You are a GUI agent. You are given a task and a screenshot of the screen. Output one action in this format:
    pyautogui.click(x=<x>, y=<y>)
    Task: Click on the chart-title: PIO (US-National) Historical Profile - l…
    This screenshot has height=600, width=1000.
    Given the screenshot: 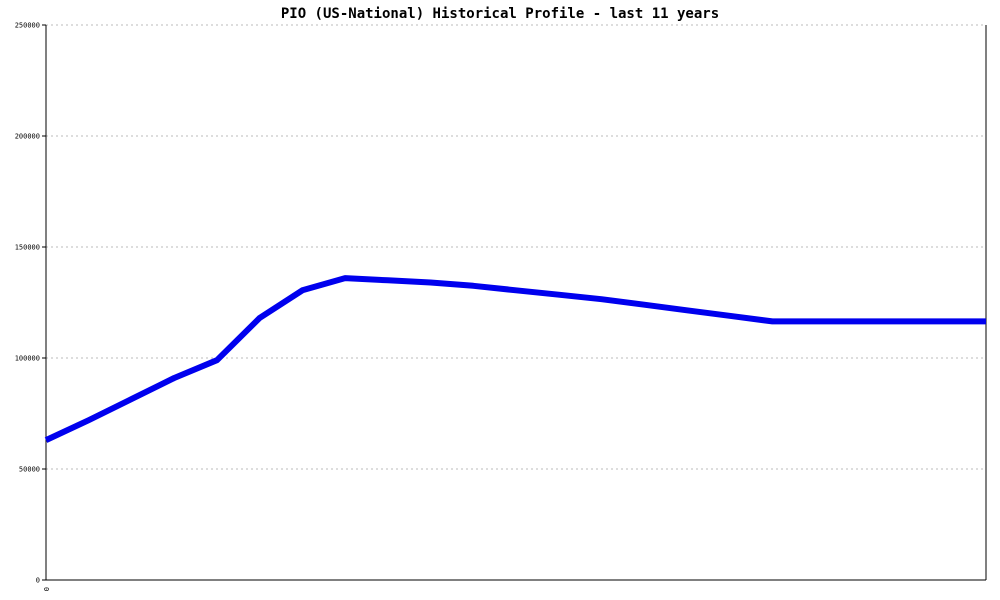 What is the action you would take?
    pyautogui.click(x=500, y=14)
    